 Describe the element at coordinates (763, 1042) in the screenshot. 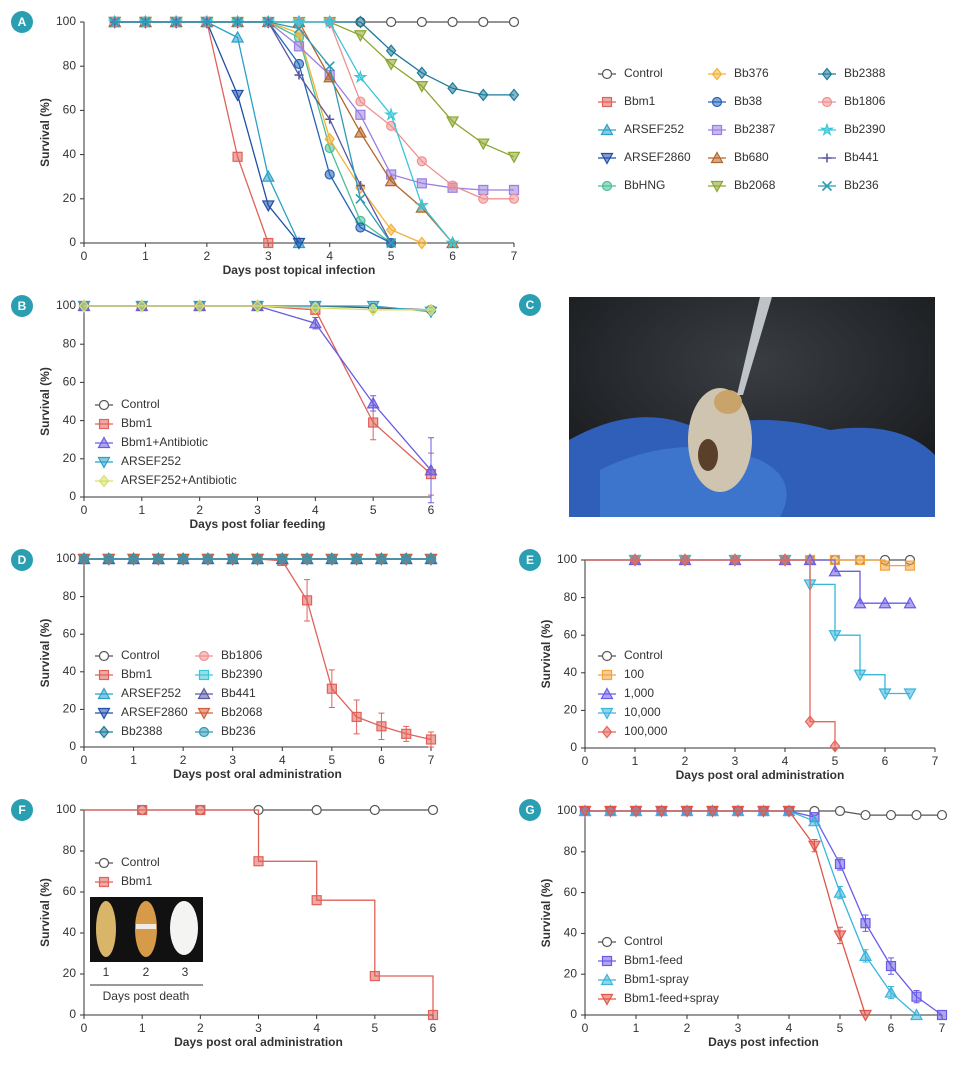

I see `x-axis-title: Days post infection` at that location.